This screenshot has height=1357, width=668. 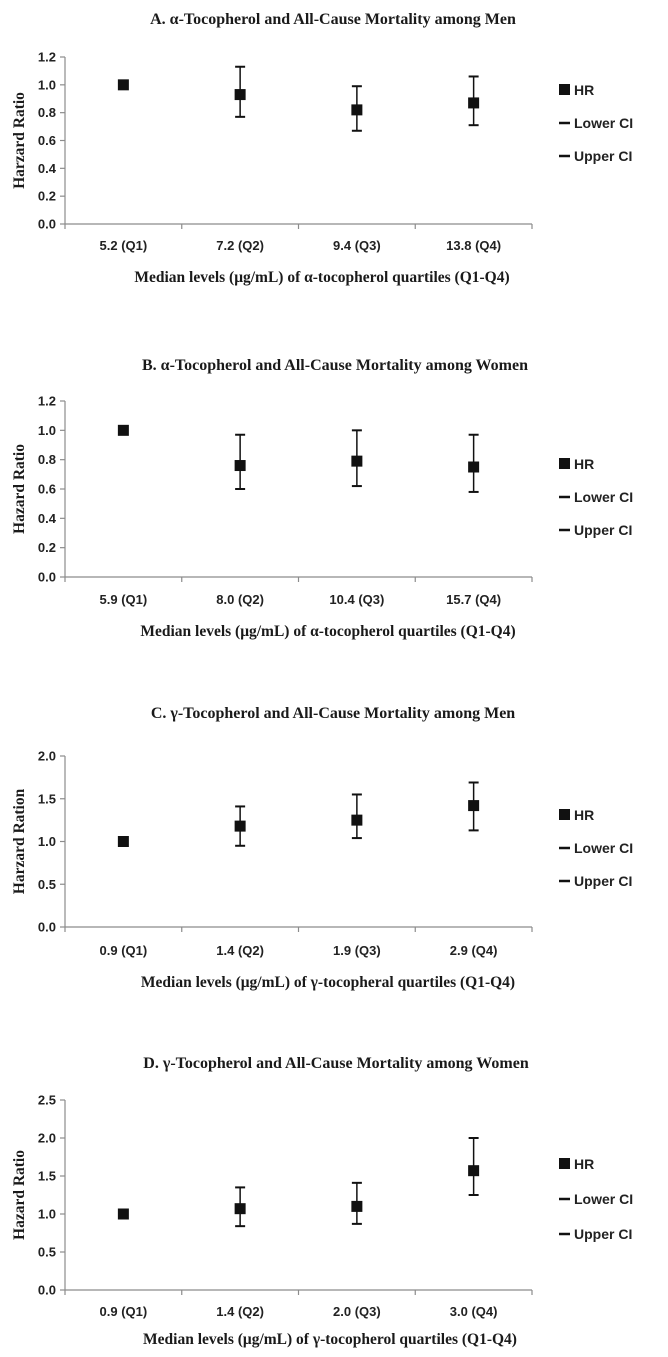 I want to click on y-axis-title: Harzard Ration, so click(x=19, y=841).